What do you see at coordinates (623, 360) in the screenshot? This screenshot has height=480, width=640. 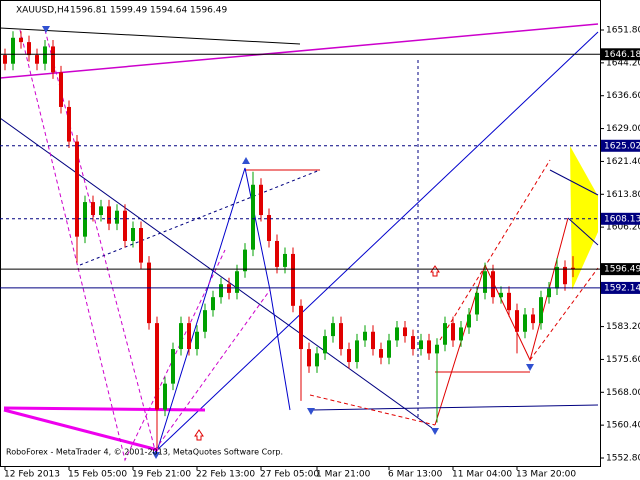 I see `y-tick-label: 1575.60` at bounding box center [623, 360].